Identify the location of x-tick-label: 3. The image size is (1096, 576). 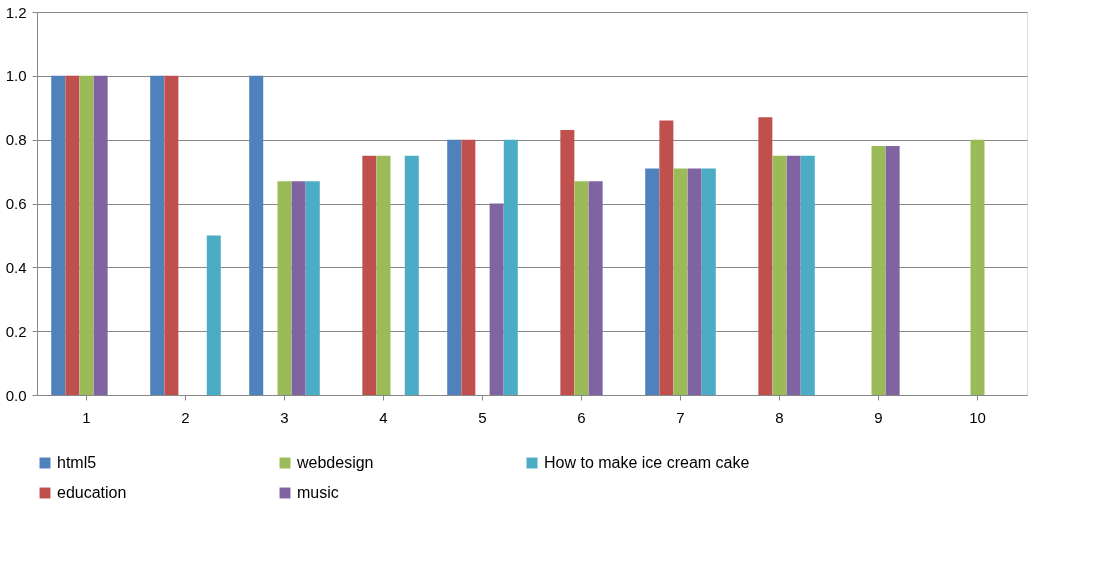
(284, 417).